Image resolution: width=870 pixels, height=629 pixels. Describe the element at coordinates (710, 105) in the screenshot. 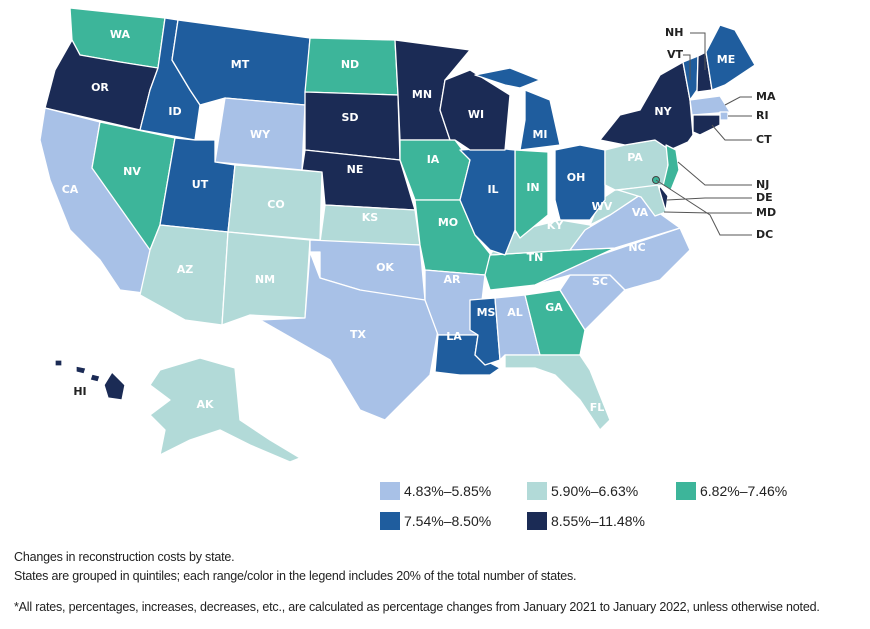

I see `state-MA` at that location.